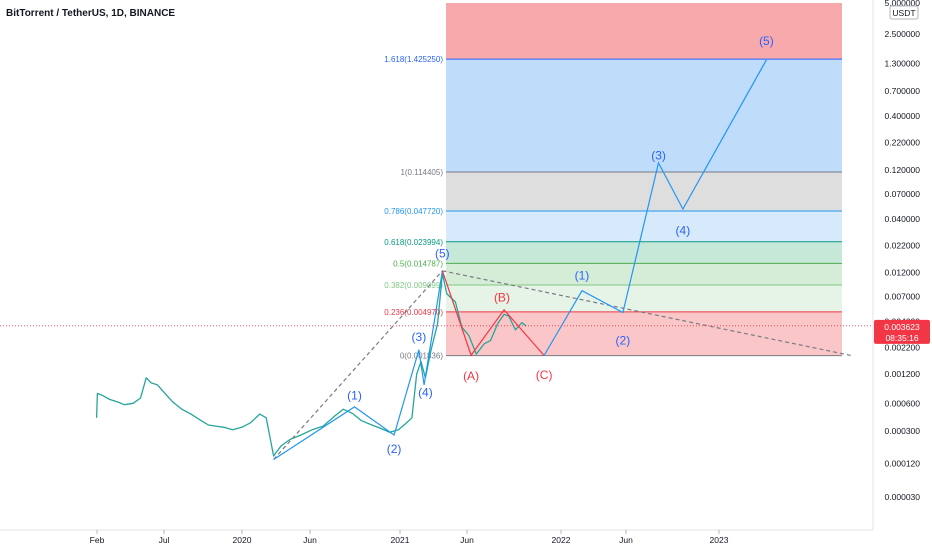  What do you see at coordinates (400, 540) in the screenshot?
I see `x-tick-4: 2021` at bounding box center [400, 540].